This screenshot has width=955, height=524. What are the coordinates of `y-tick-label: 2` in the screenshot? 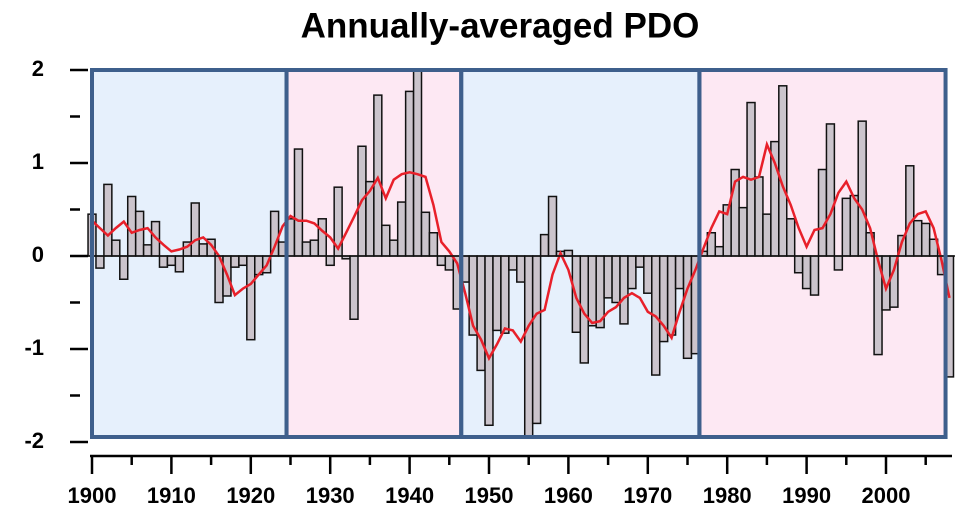 It's located at (38, 68).